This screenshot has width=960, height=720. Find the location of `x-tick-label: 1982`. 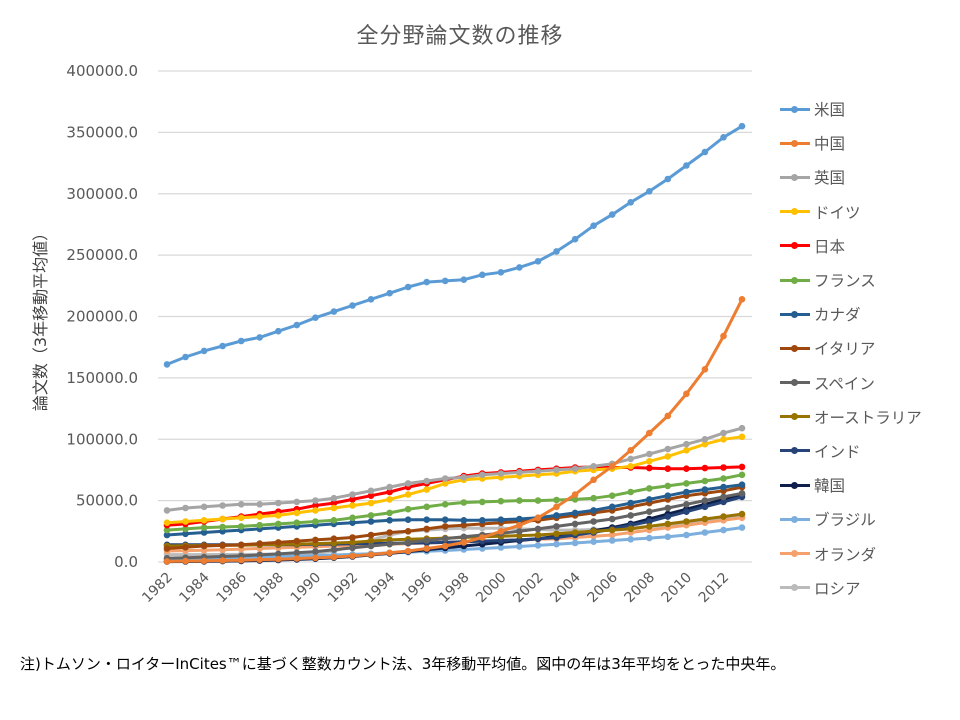

x-tick-label: 1982 is located at coordinates (157, 588).